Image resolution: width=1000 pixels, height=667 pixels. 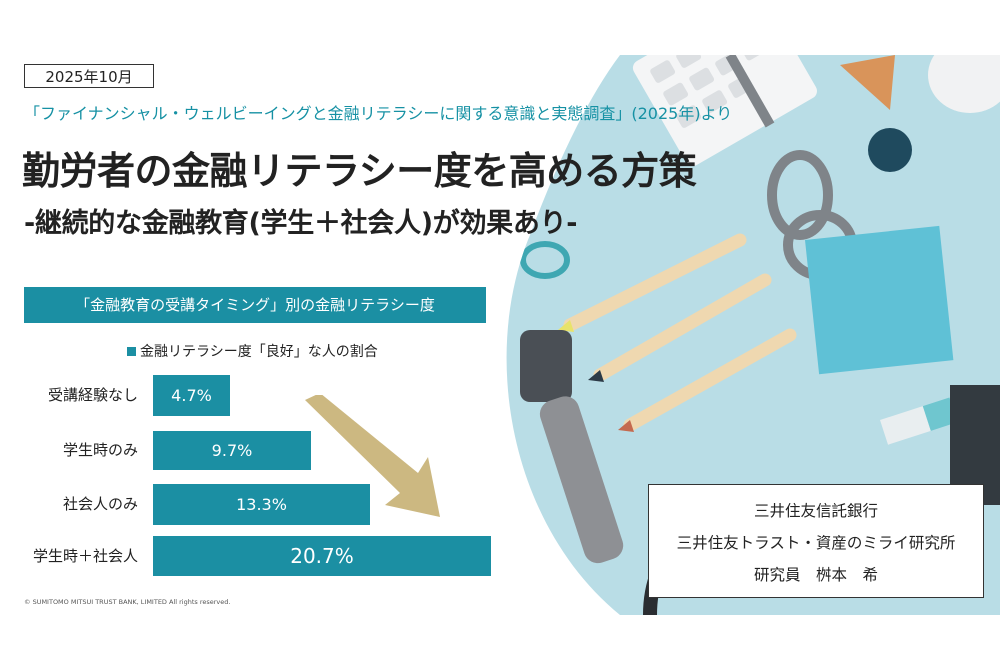 What do you see at coordinates (89, 76) in the screenshot?
I see `date-label: 2025年10月` at bounding box center [89, 76].